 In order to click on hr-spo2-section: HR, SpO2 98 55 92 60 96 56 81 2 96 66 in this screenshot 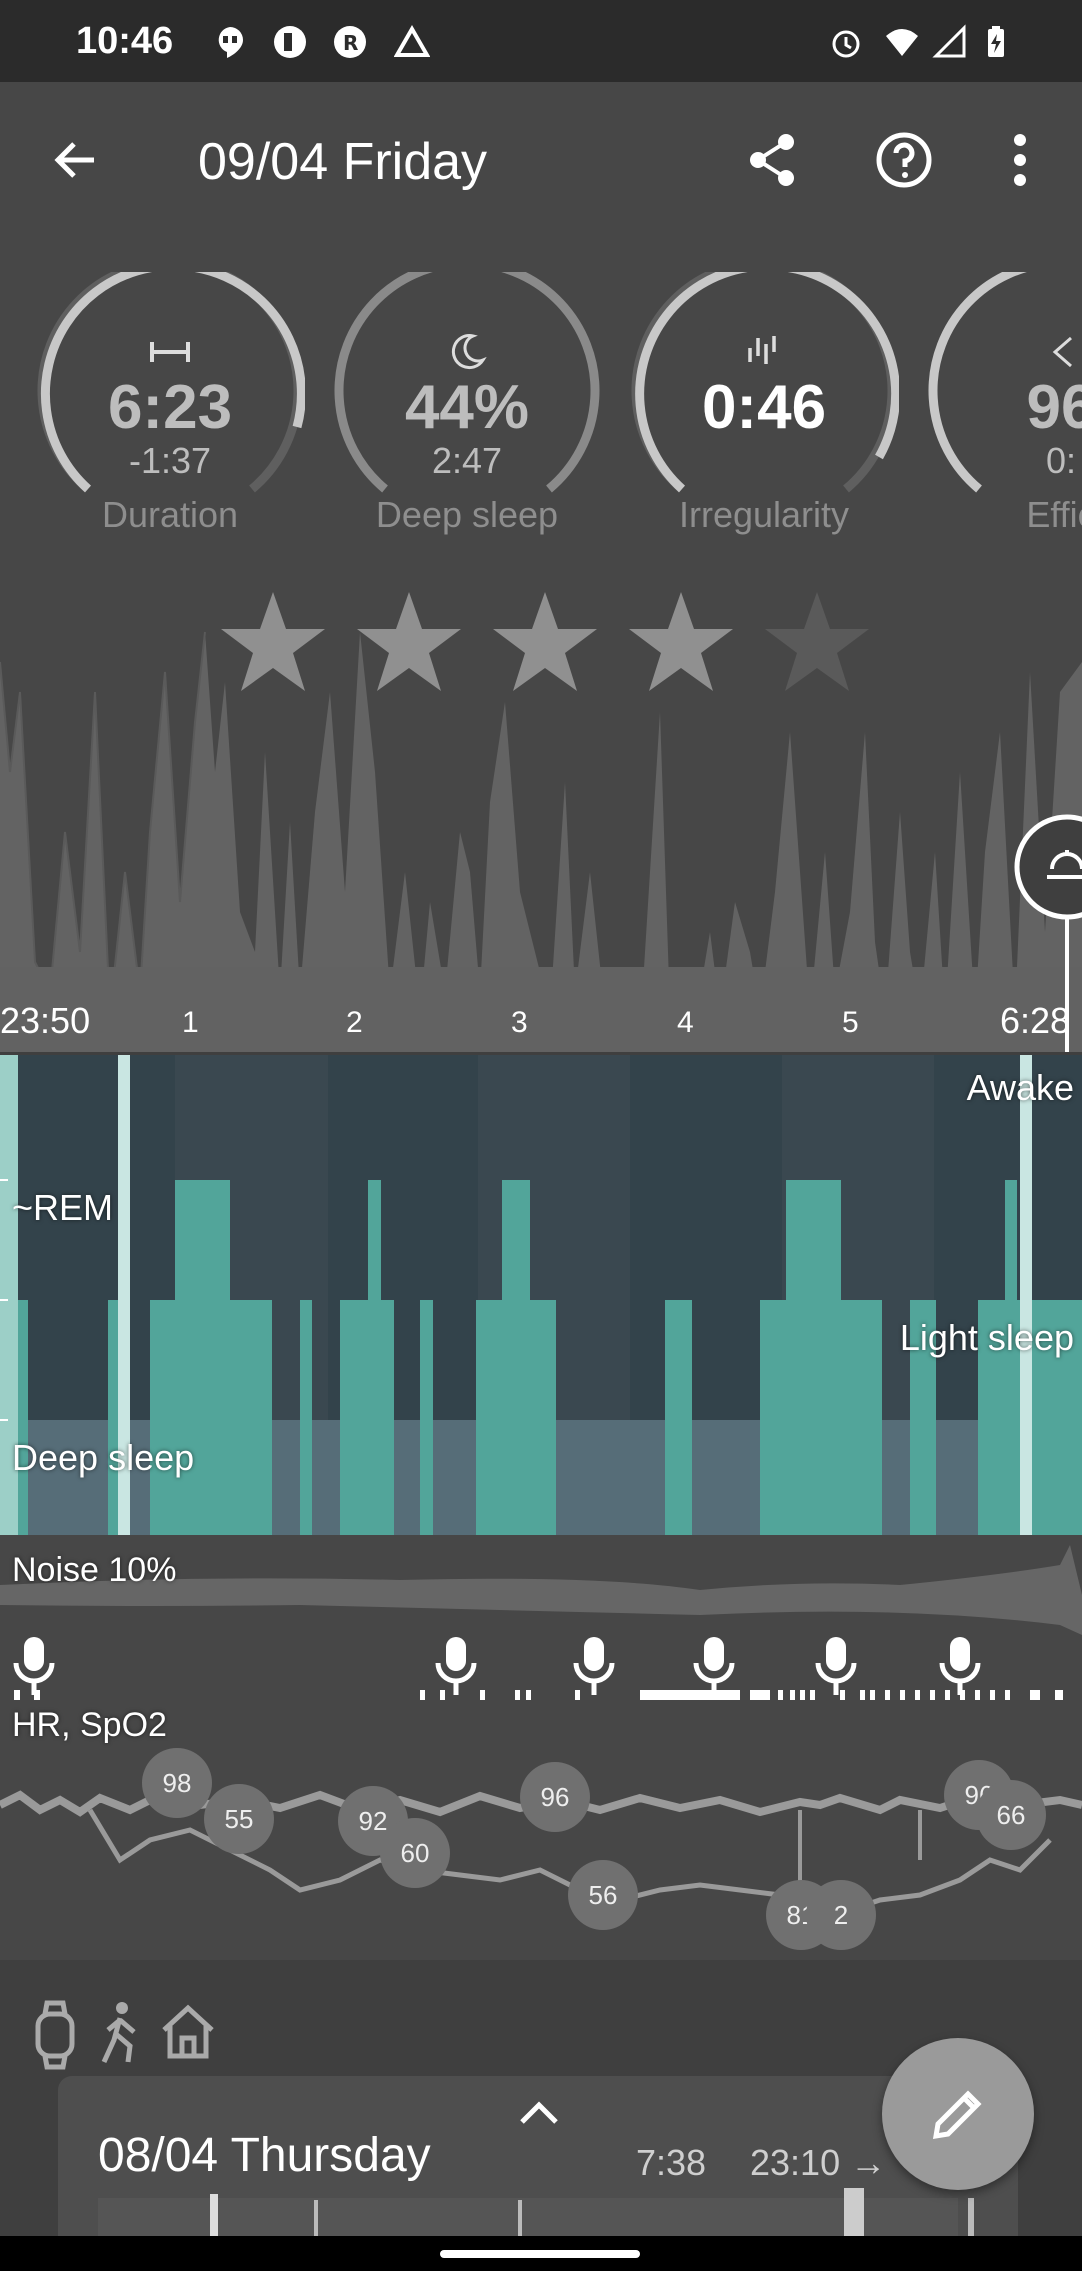, I will do `click(541, 1830)`.